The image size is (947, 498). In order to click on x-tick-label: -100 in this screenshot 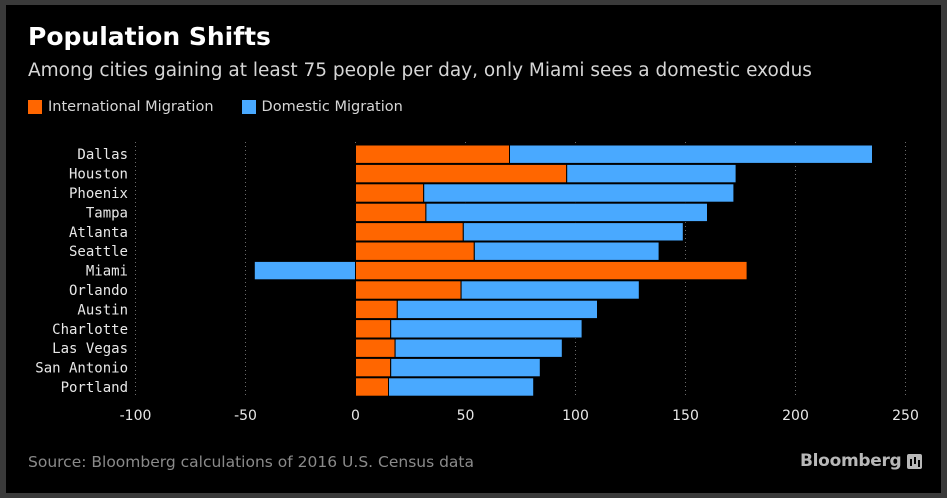, I will do `click(136, 416)`.